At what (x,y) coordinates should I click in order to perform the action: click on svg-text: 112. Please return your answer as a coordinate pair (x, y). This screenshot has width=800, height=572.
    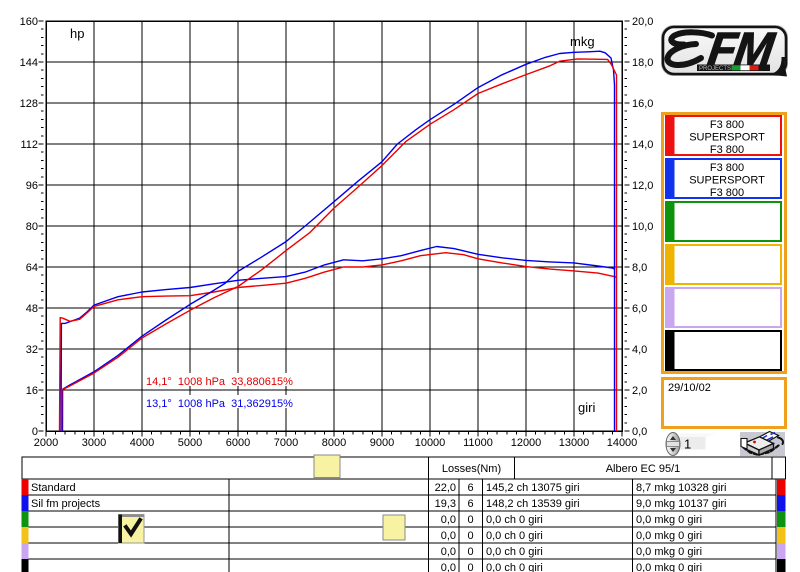
    Looking at the image, I should click on (29, 145).